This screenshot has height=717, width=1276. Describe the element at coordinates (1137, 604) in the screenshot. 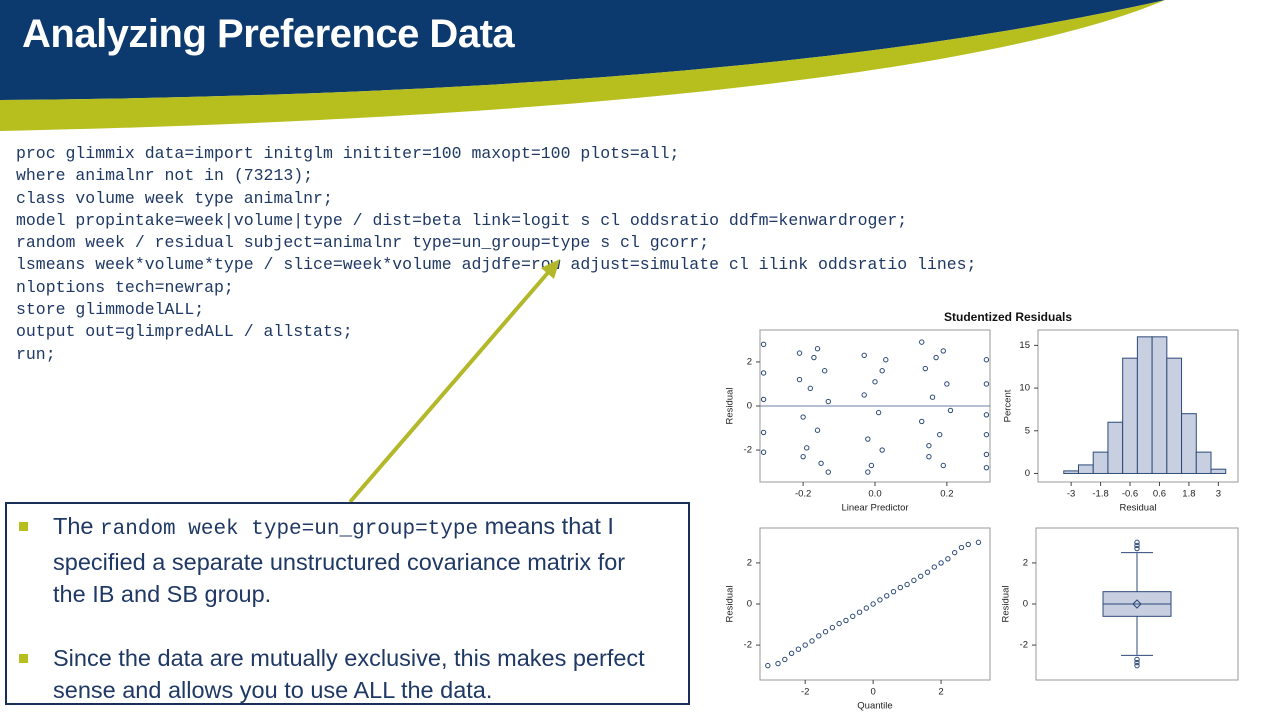

I see `mean` at that location.